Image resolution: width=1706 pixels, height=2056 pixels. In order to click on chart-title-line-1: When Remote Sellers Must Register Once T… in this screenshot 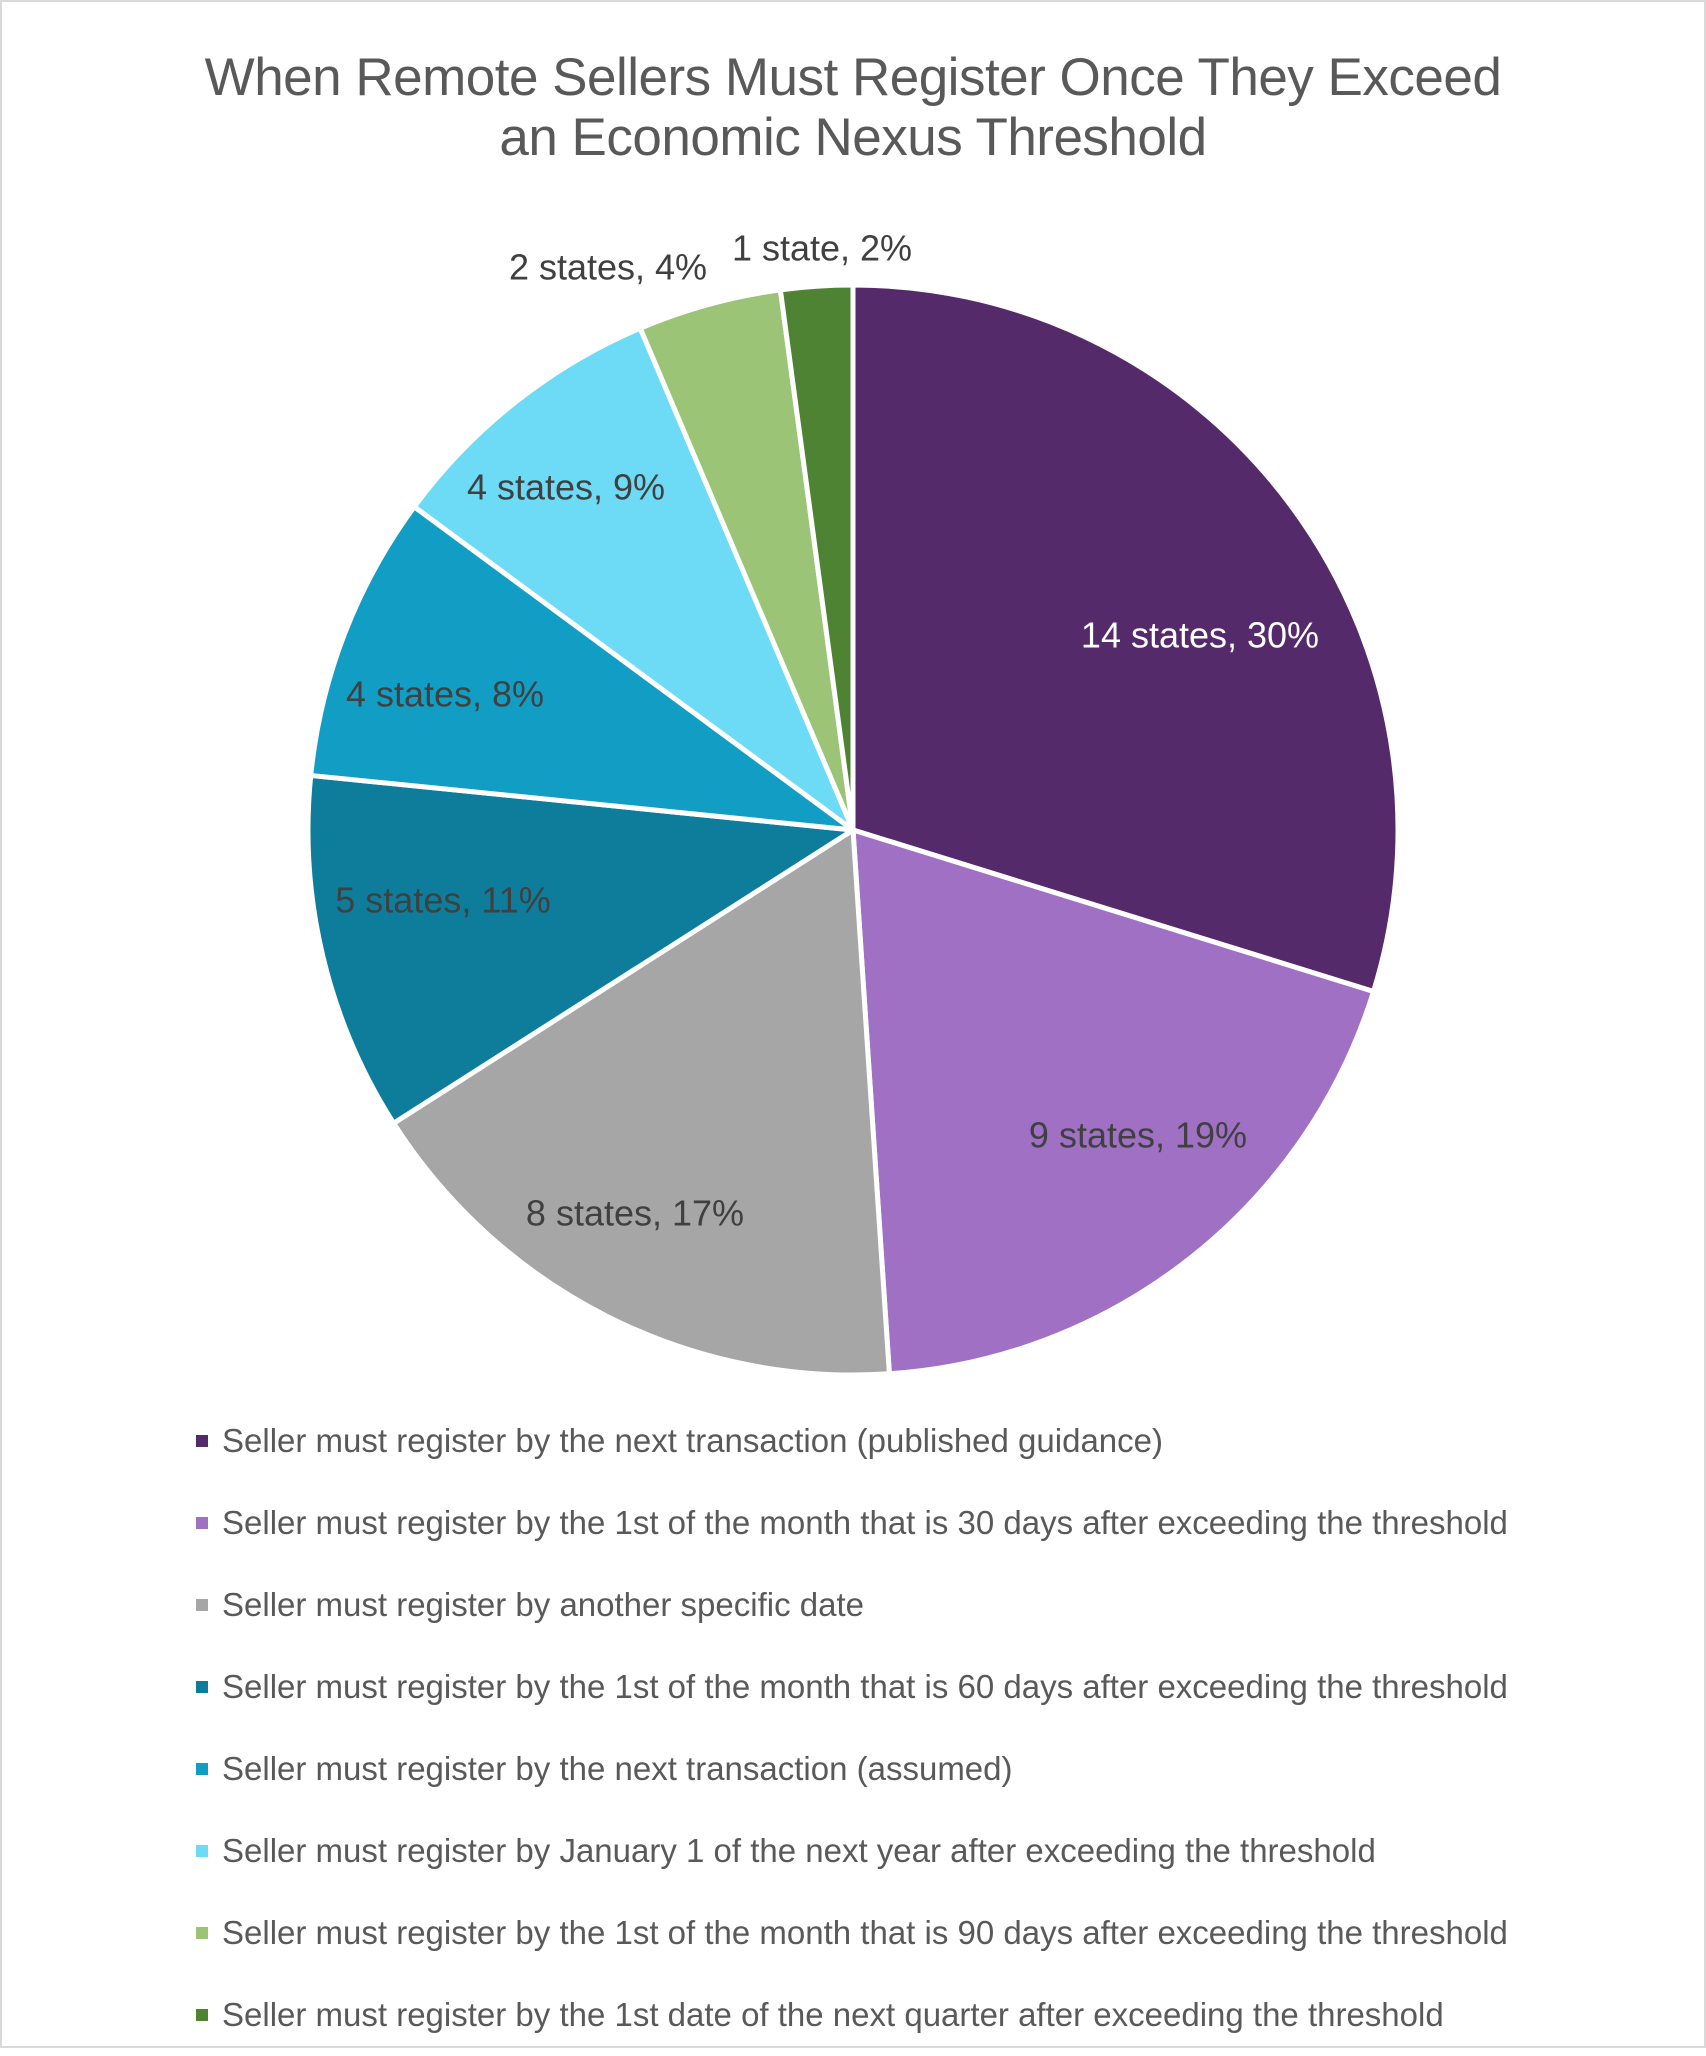, I will do `click(853, 77)`.